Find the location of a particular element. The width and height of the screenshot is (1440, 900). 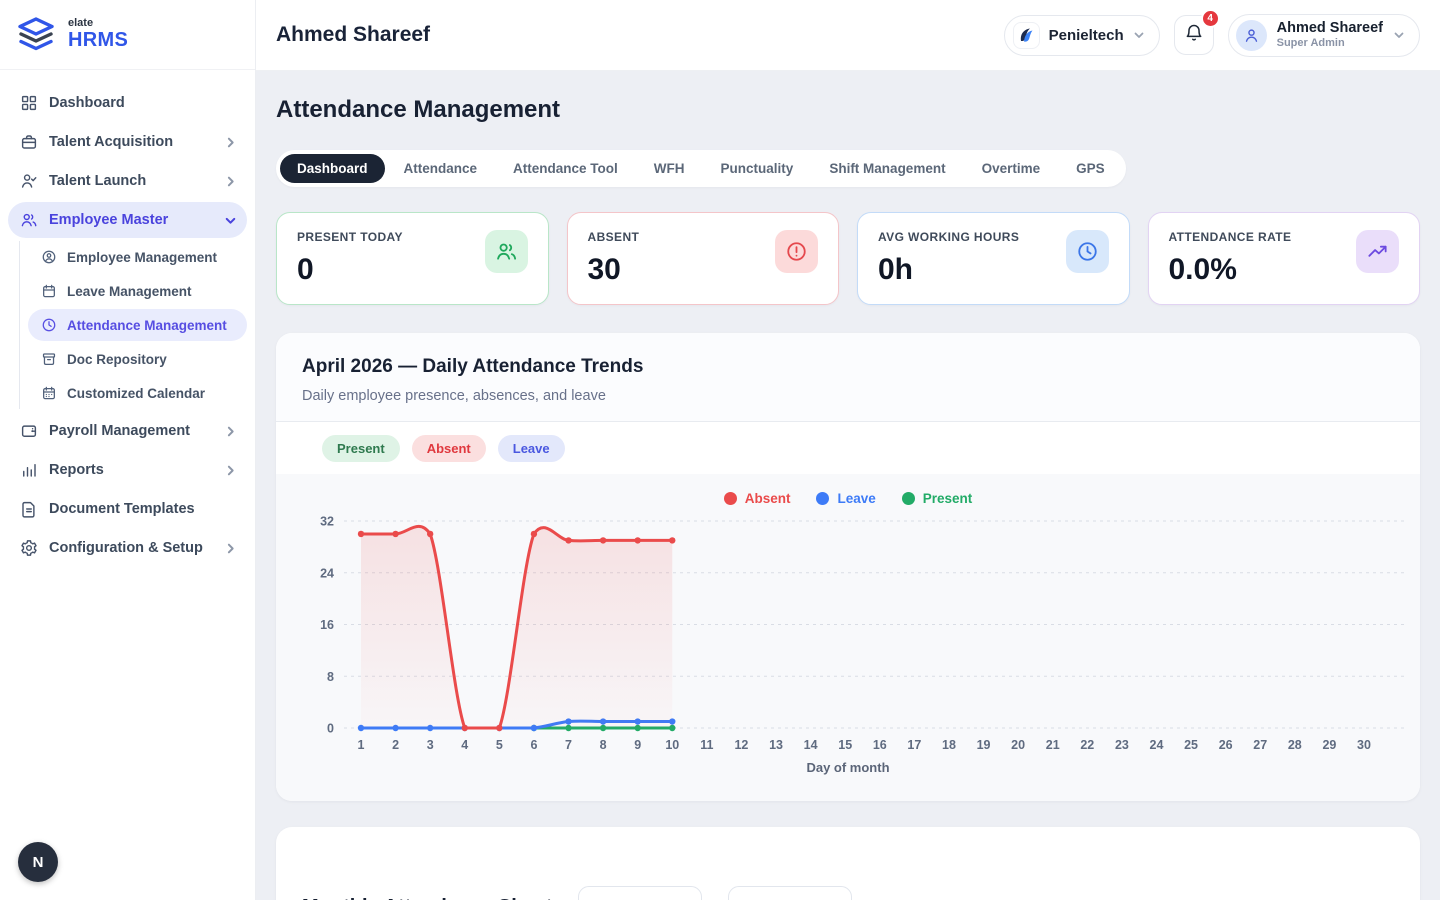

person-circle-icon is located at coordinates (49, 257).